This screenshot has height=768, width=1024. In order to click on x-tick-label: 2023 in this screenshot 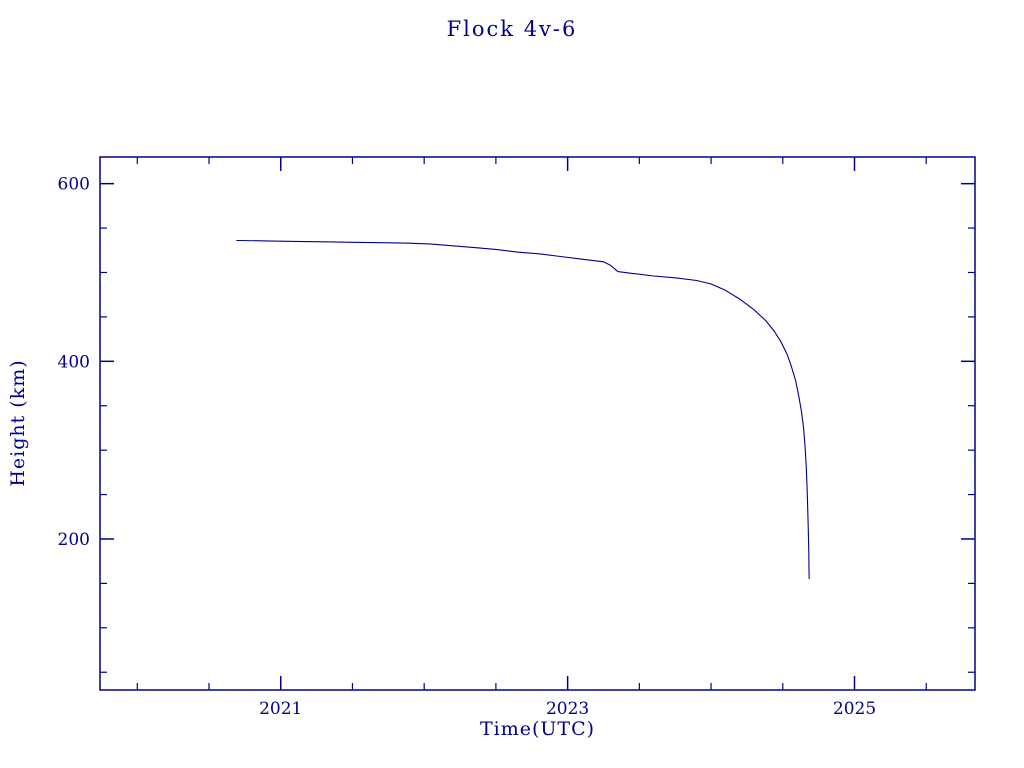, I will do `click(567, 709)`.